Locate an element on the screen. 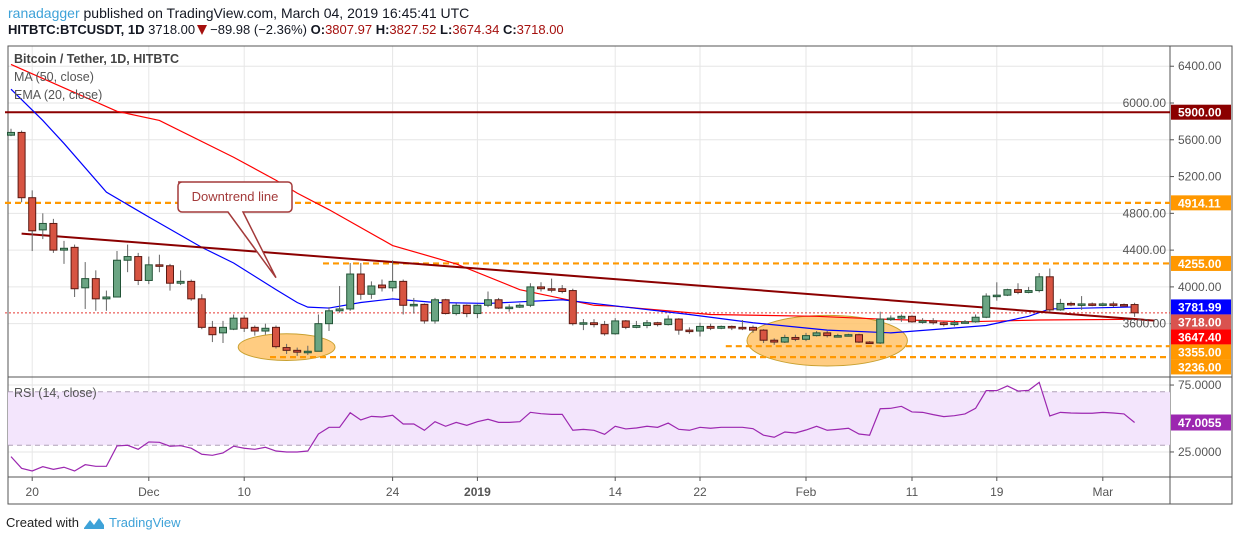 This screenshot has height=541, width=1234. tradingview-link: TradingView is located at coordinates (144, 522).